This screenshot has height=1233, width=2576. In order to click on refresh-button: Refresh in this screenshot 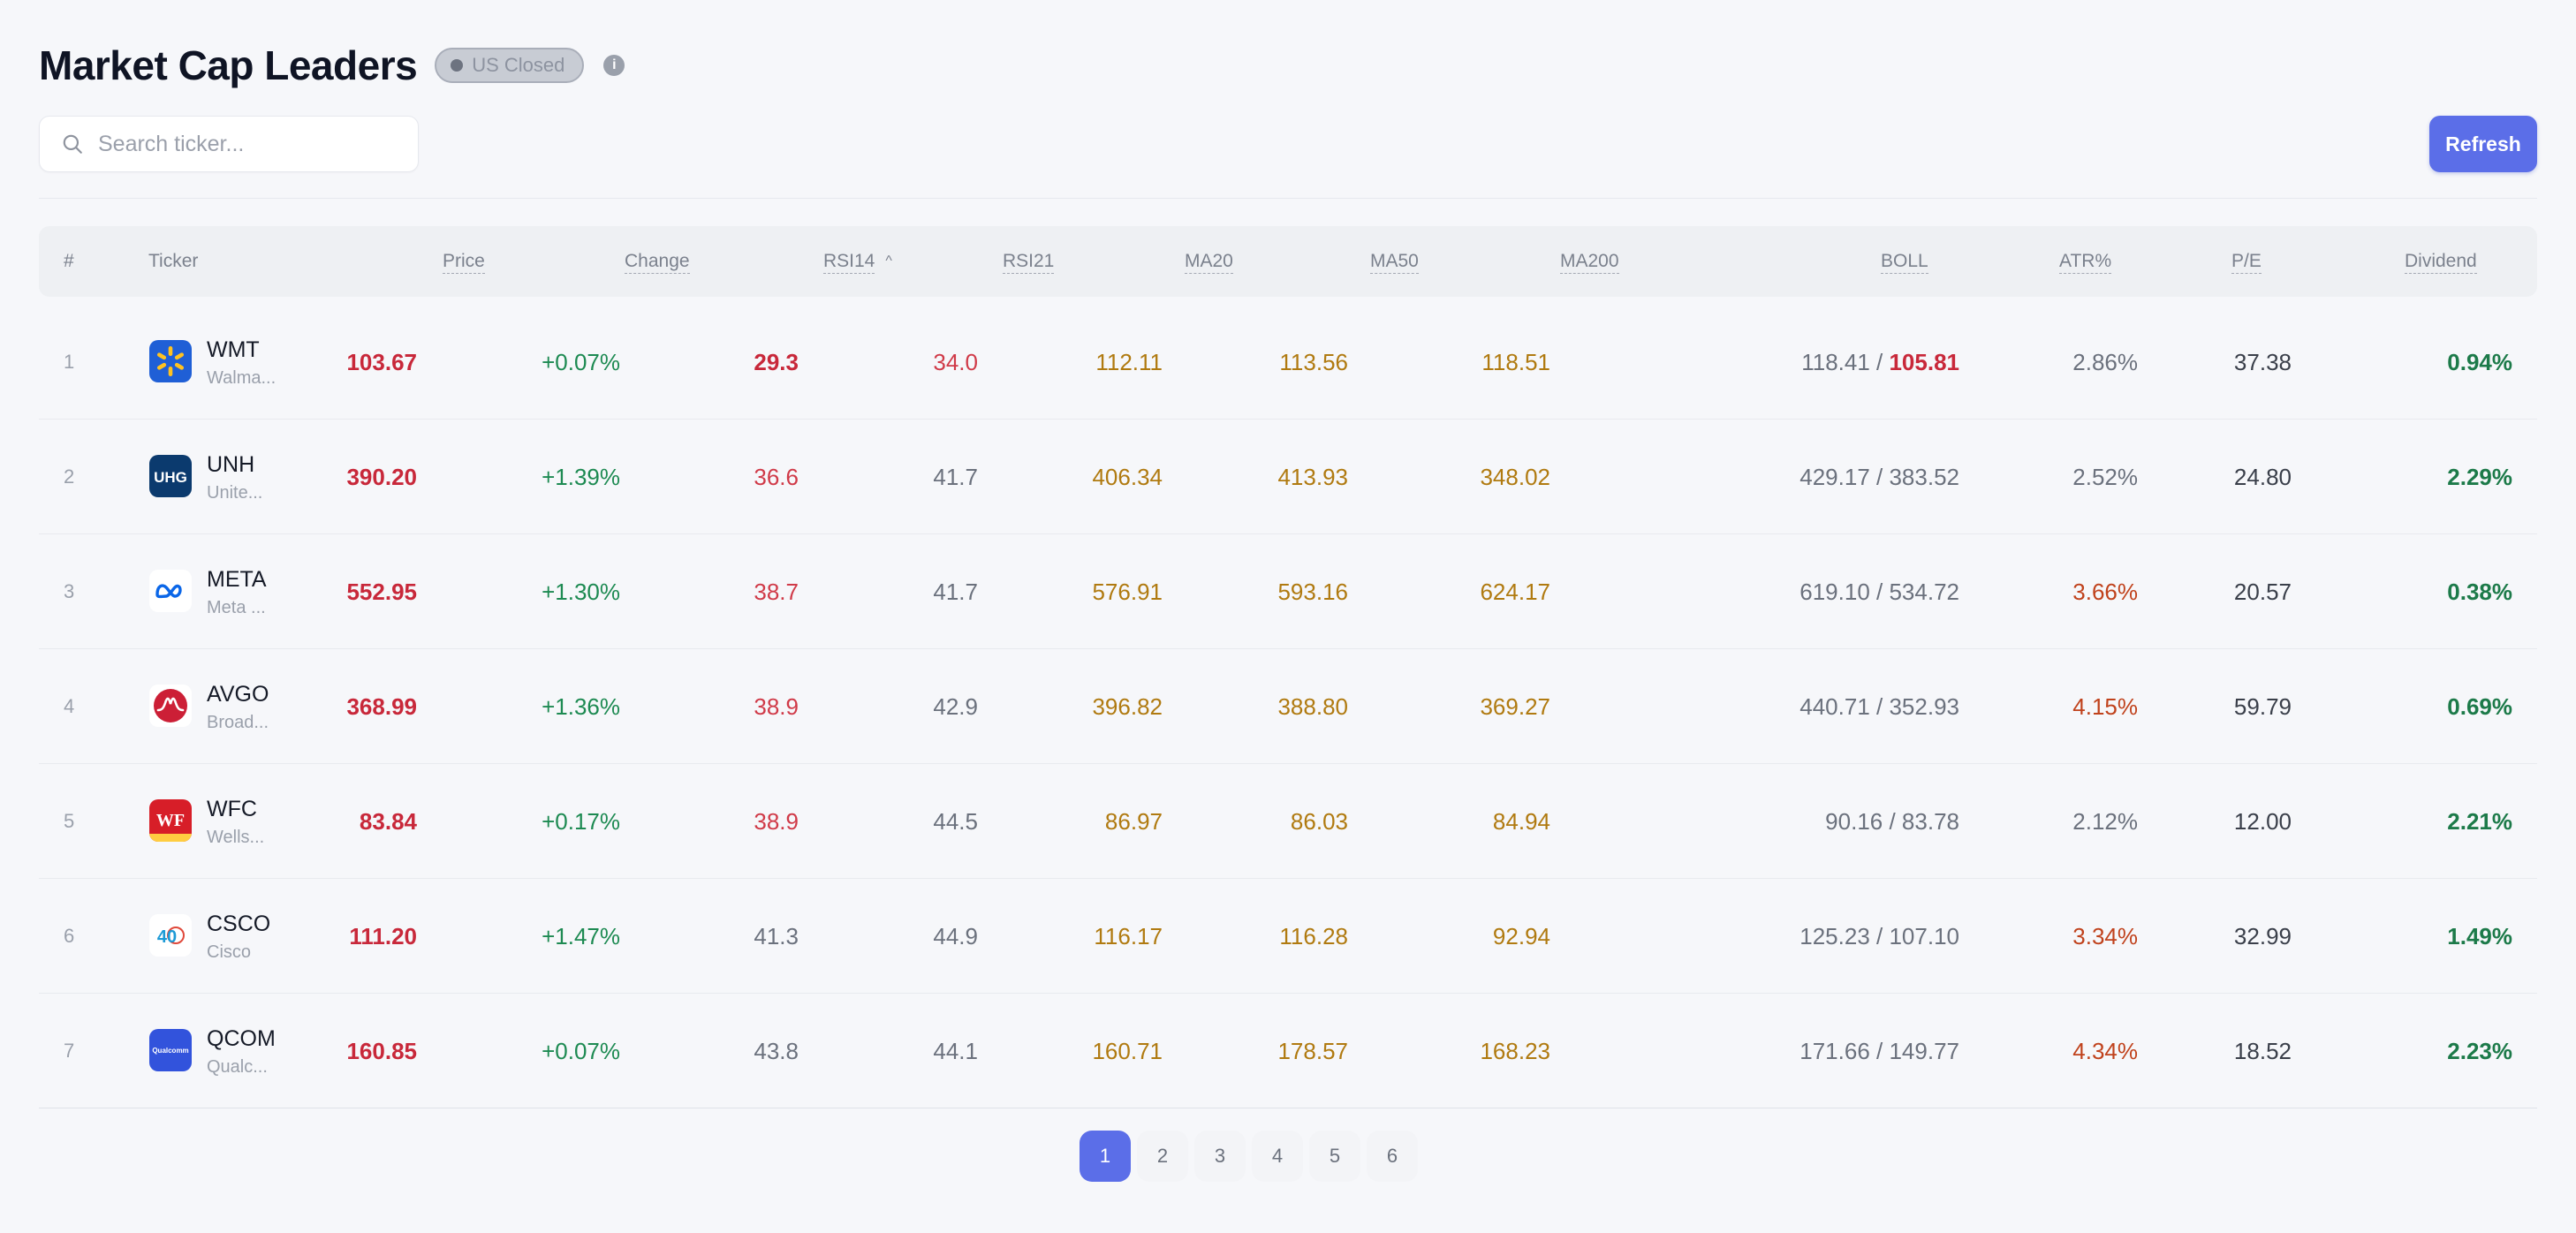, I will do `click(2483, 144)`.